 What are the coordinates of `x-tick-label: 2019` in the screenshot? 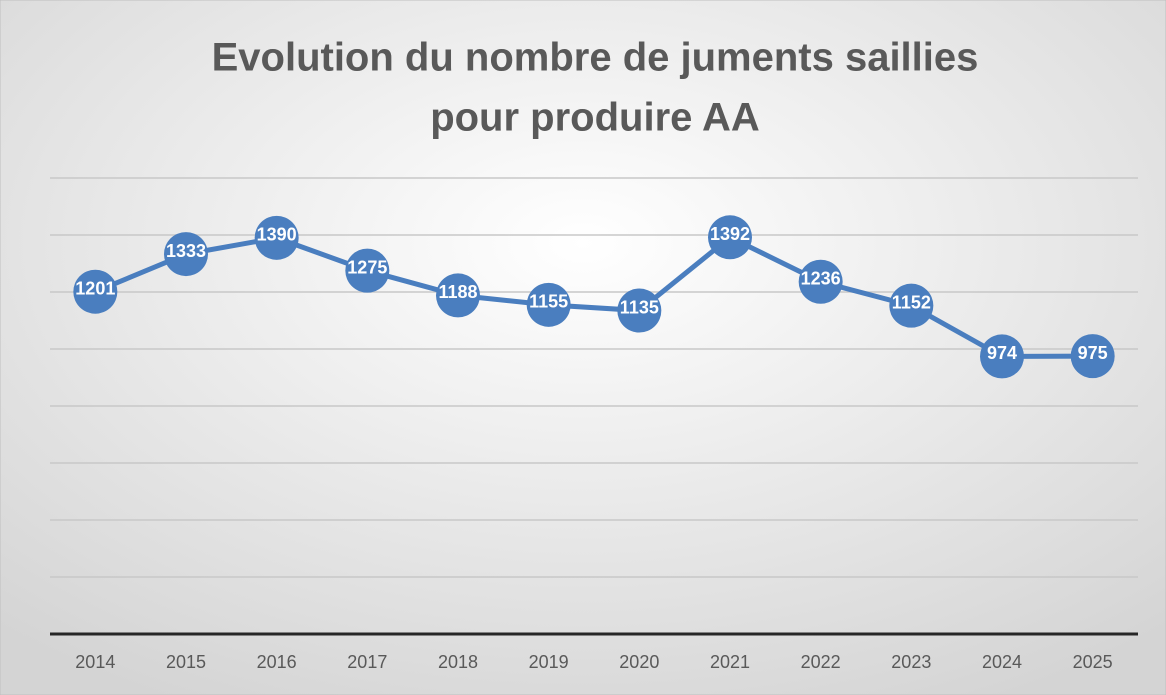 It's located at (549, 662).